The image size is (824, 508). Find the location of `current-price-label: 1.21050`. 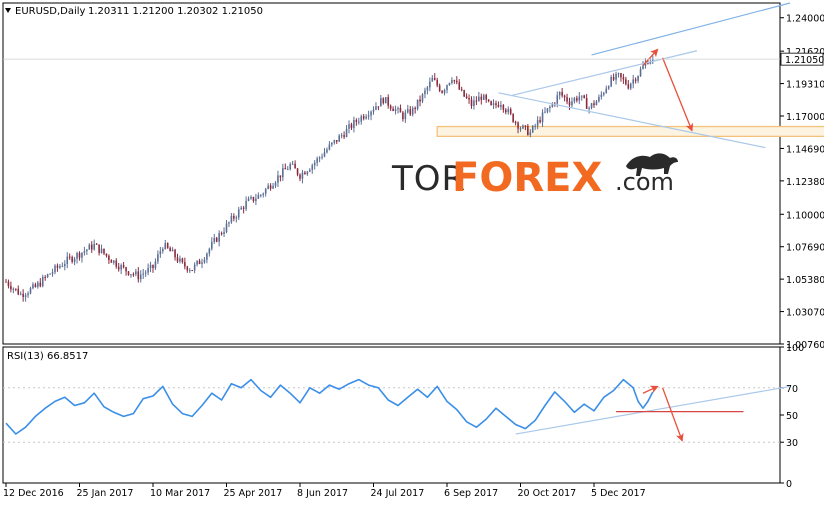

current-price-label: 1.21050 is located at coordinates (804, 60).